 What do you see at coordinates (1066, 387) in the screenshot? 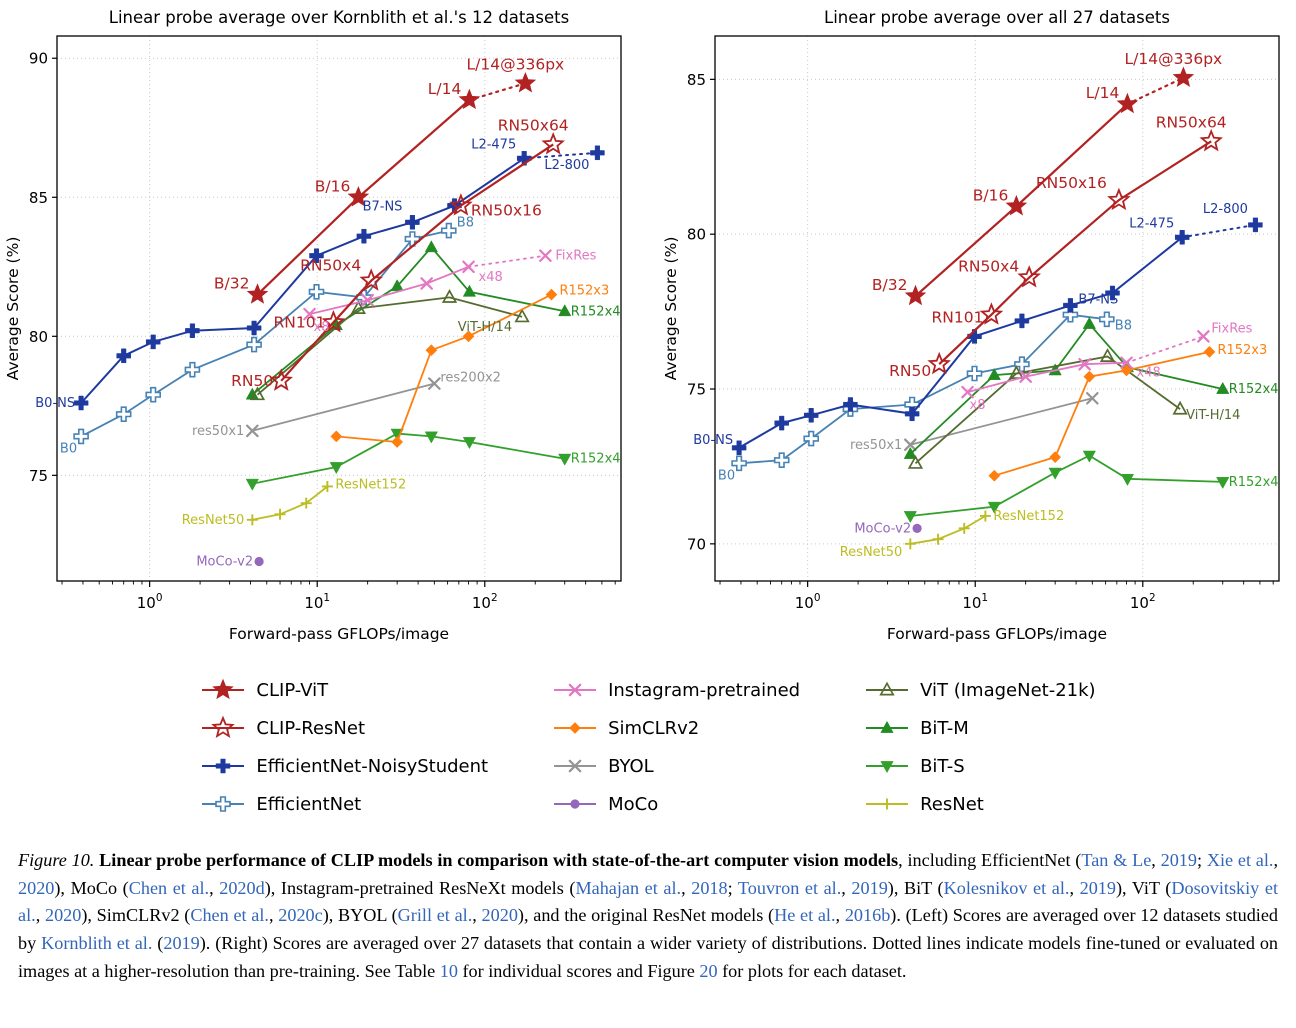
I see `series-bit-m` at bounding box center [1066, 387].